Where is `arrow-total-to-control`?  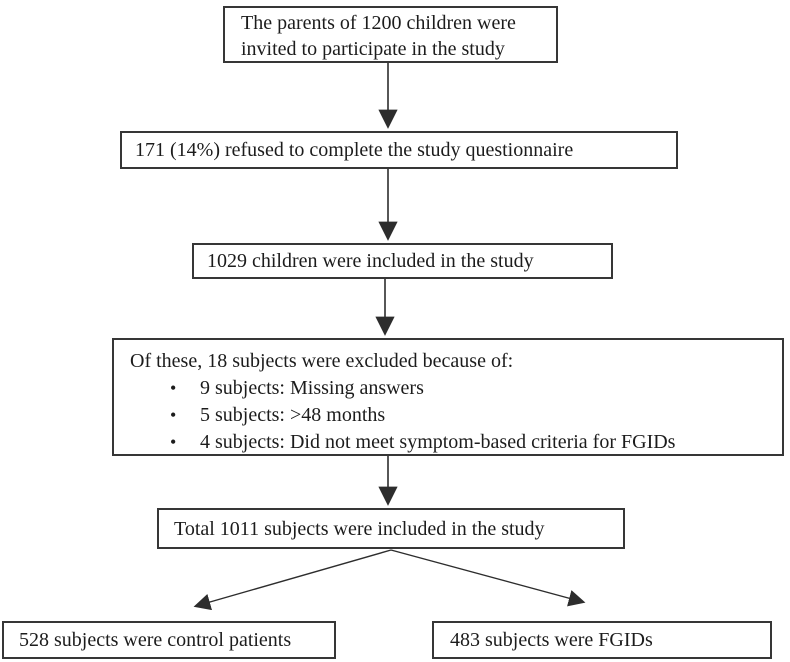
arrow-total-to-control is located at coordinates (292, 580).